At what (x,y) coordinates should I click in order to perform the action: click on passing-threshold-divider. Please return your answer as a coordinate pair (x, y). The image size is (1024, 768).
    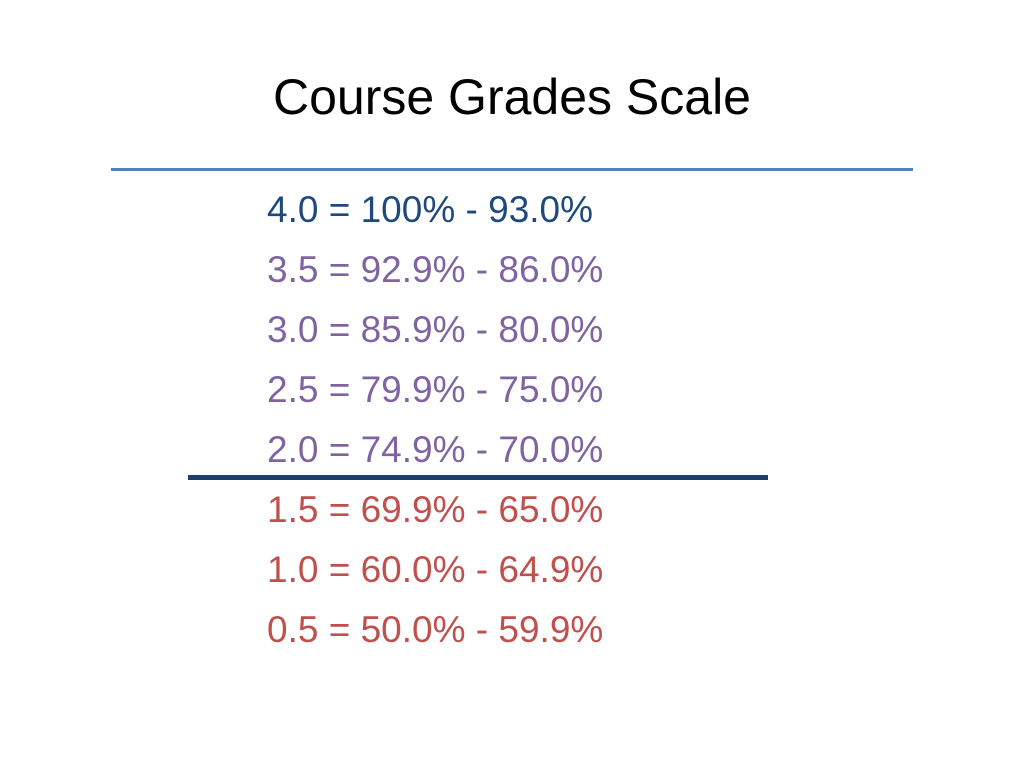
    Looking at the image, I should click on (478, 477).